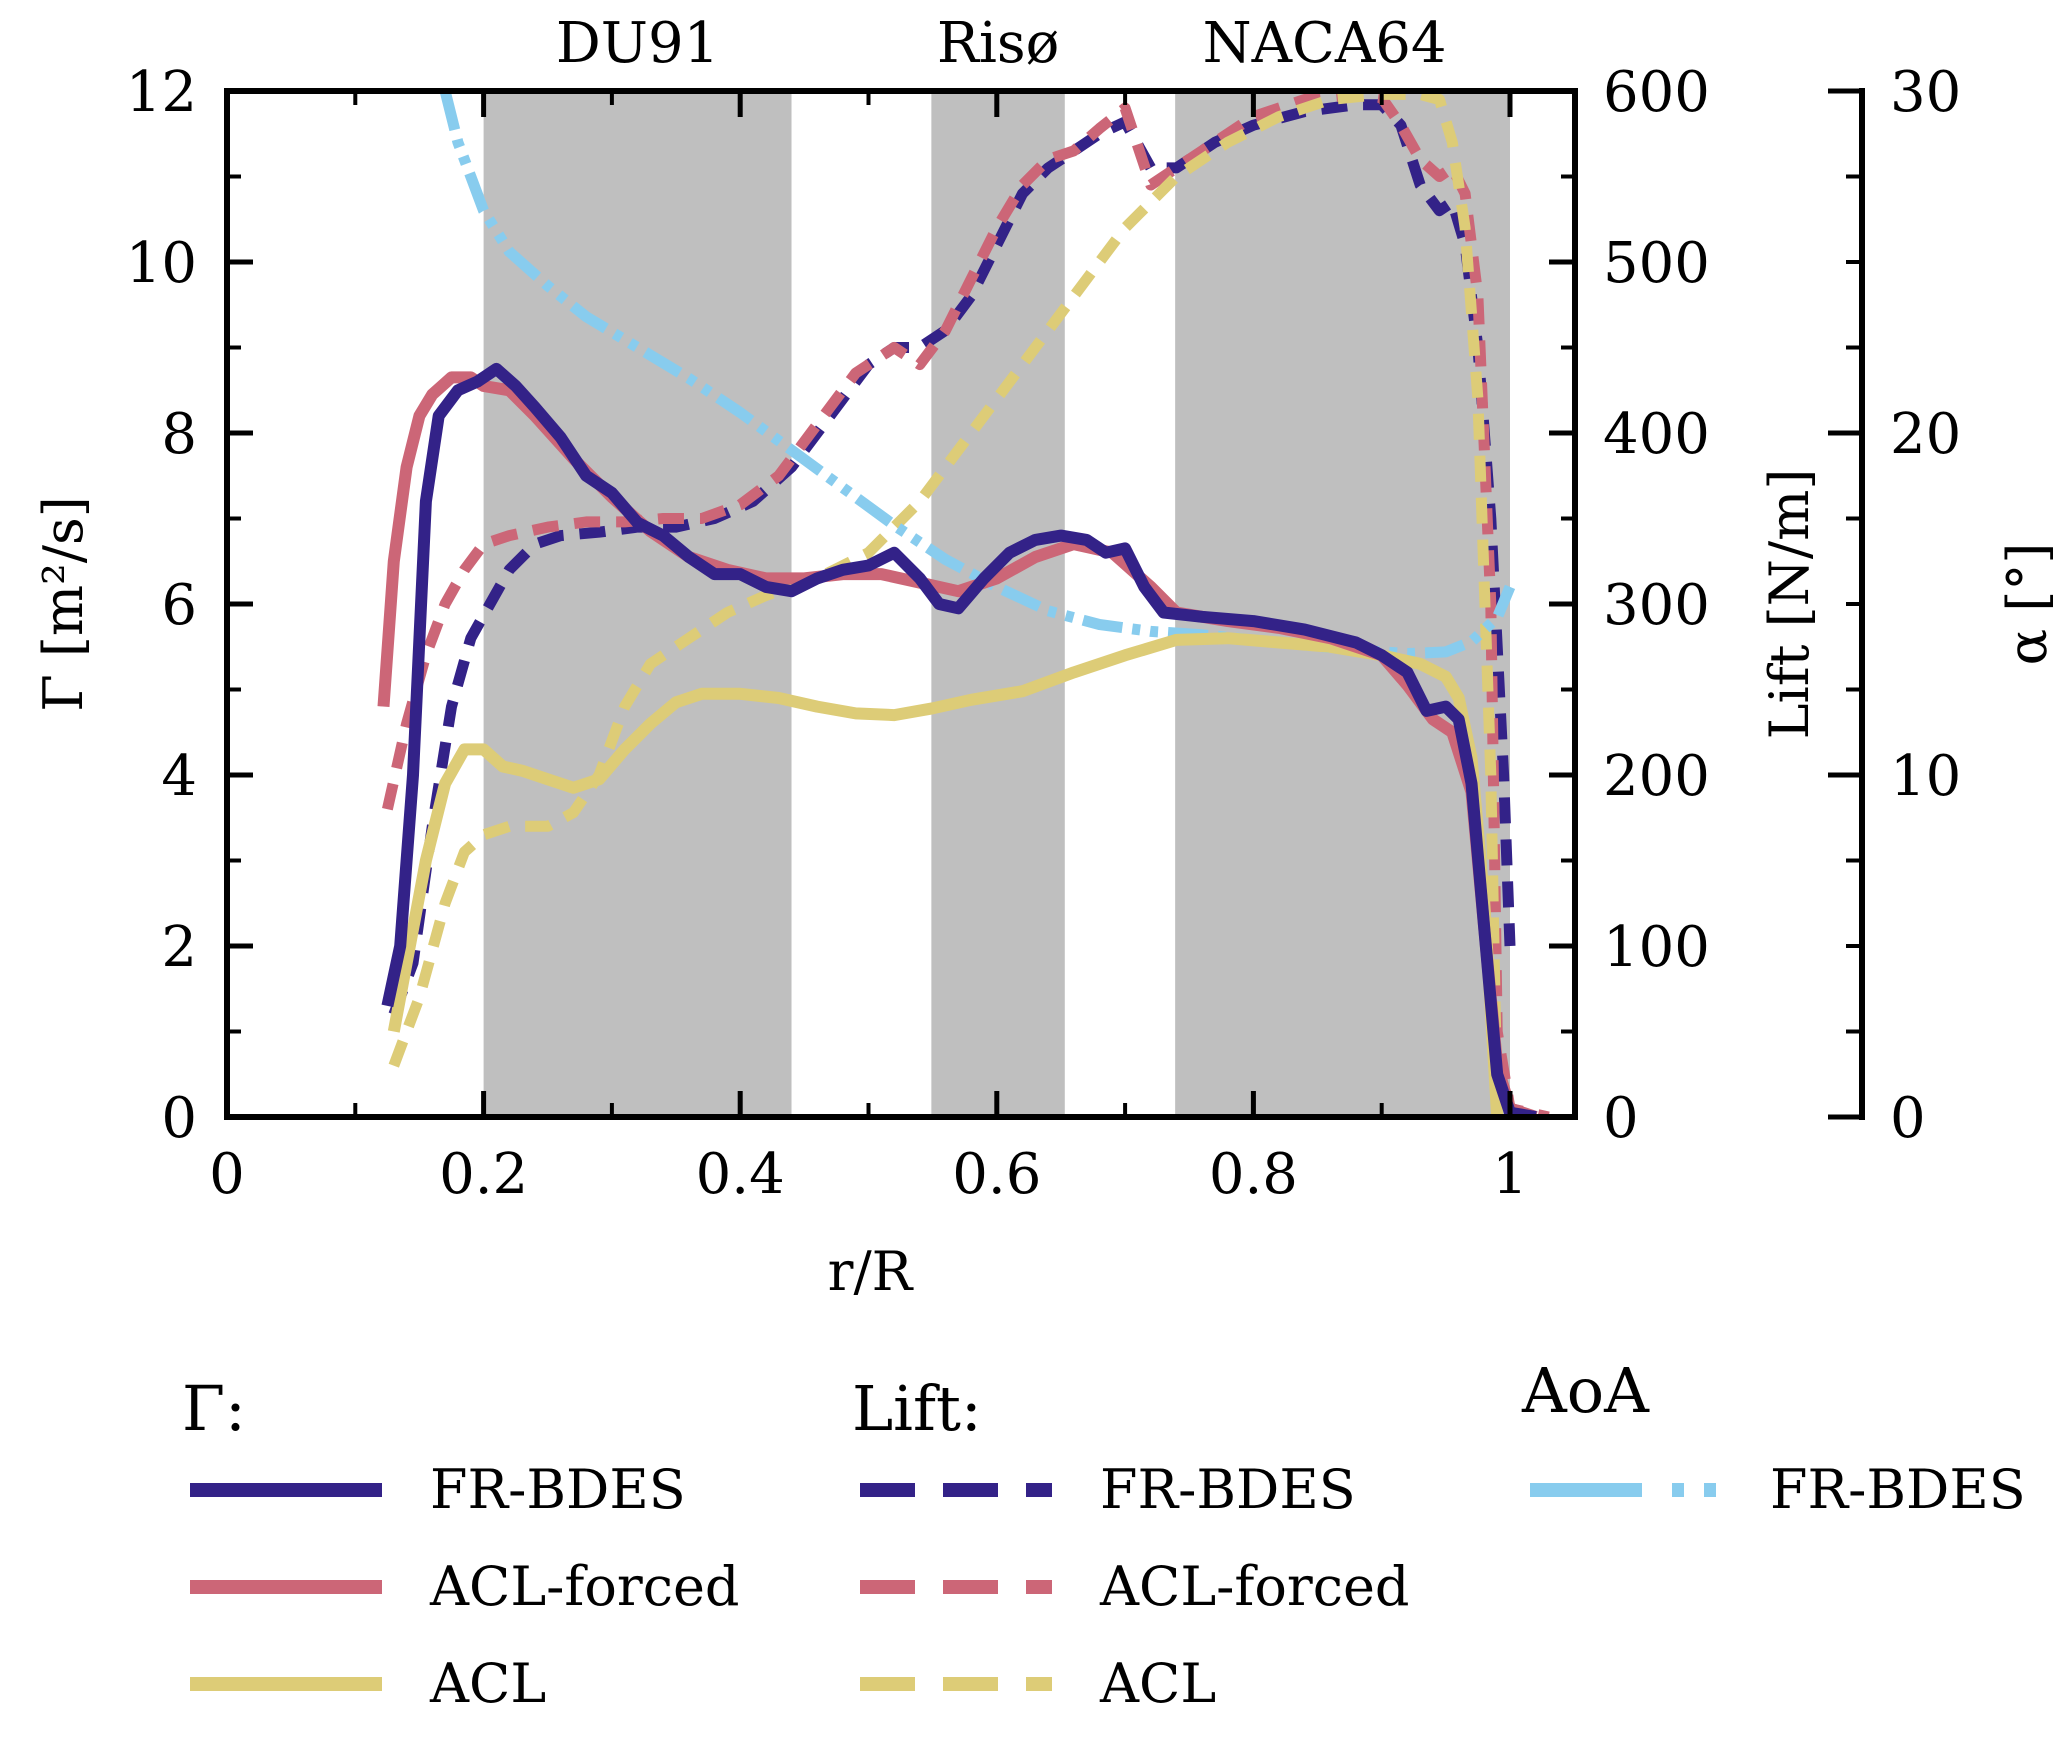  What do you see at coordinates (179, 434) in the screenshot?
I see `y-left-tick-label: 8` at bounding box center [179, 434].